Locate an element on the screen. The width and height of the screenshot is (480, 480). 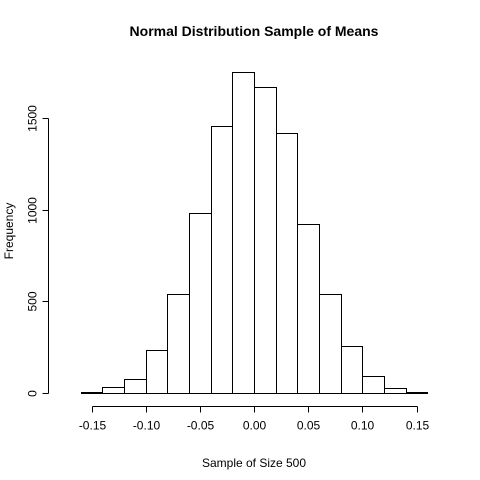
x-tick-label: -0.05 is located at coordinates (201, 426).